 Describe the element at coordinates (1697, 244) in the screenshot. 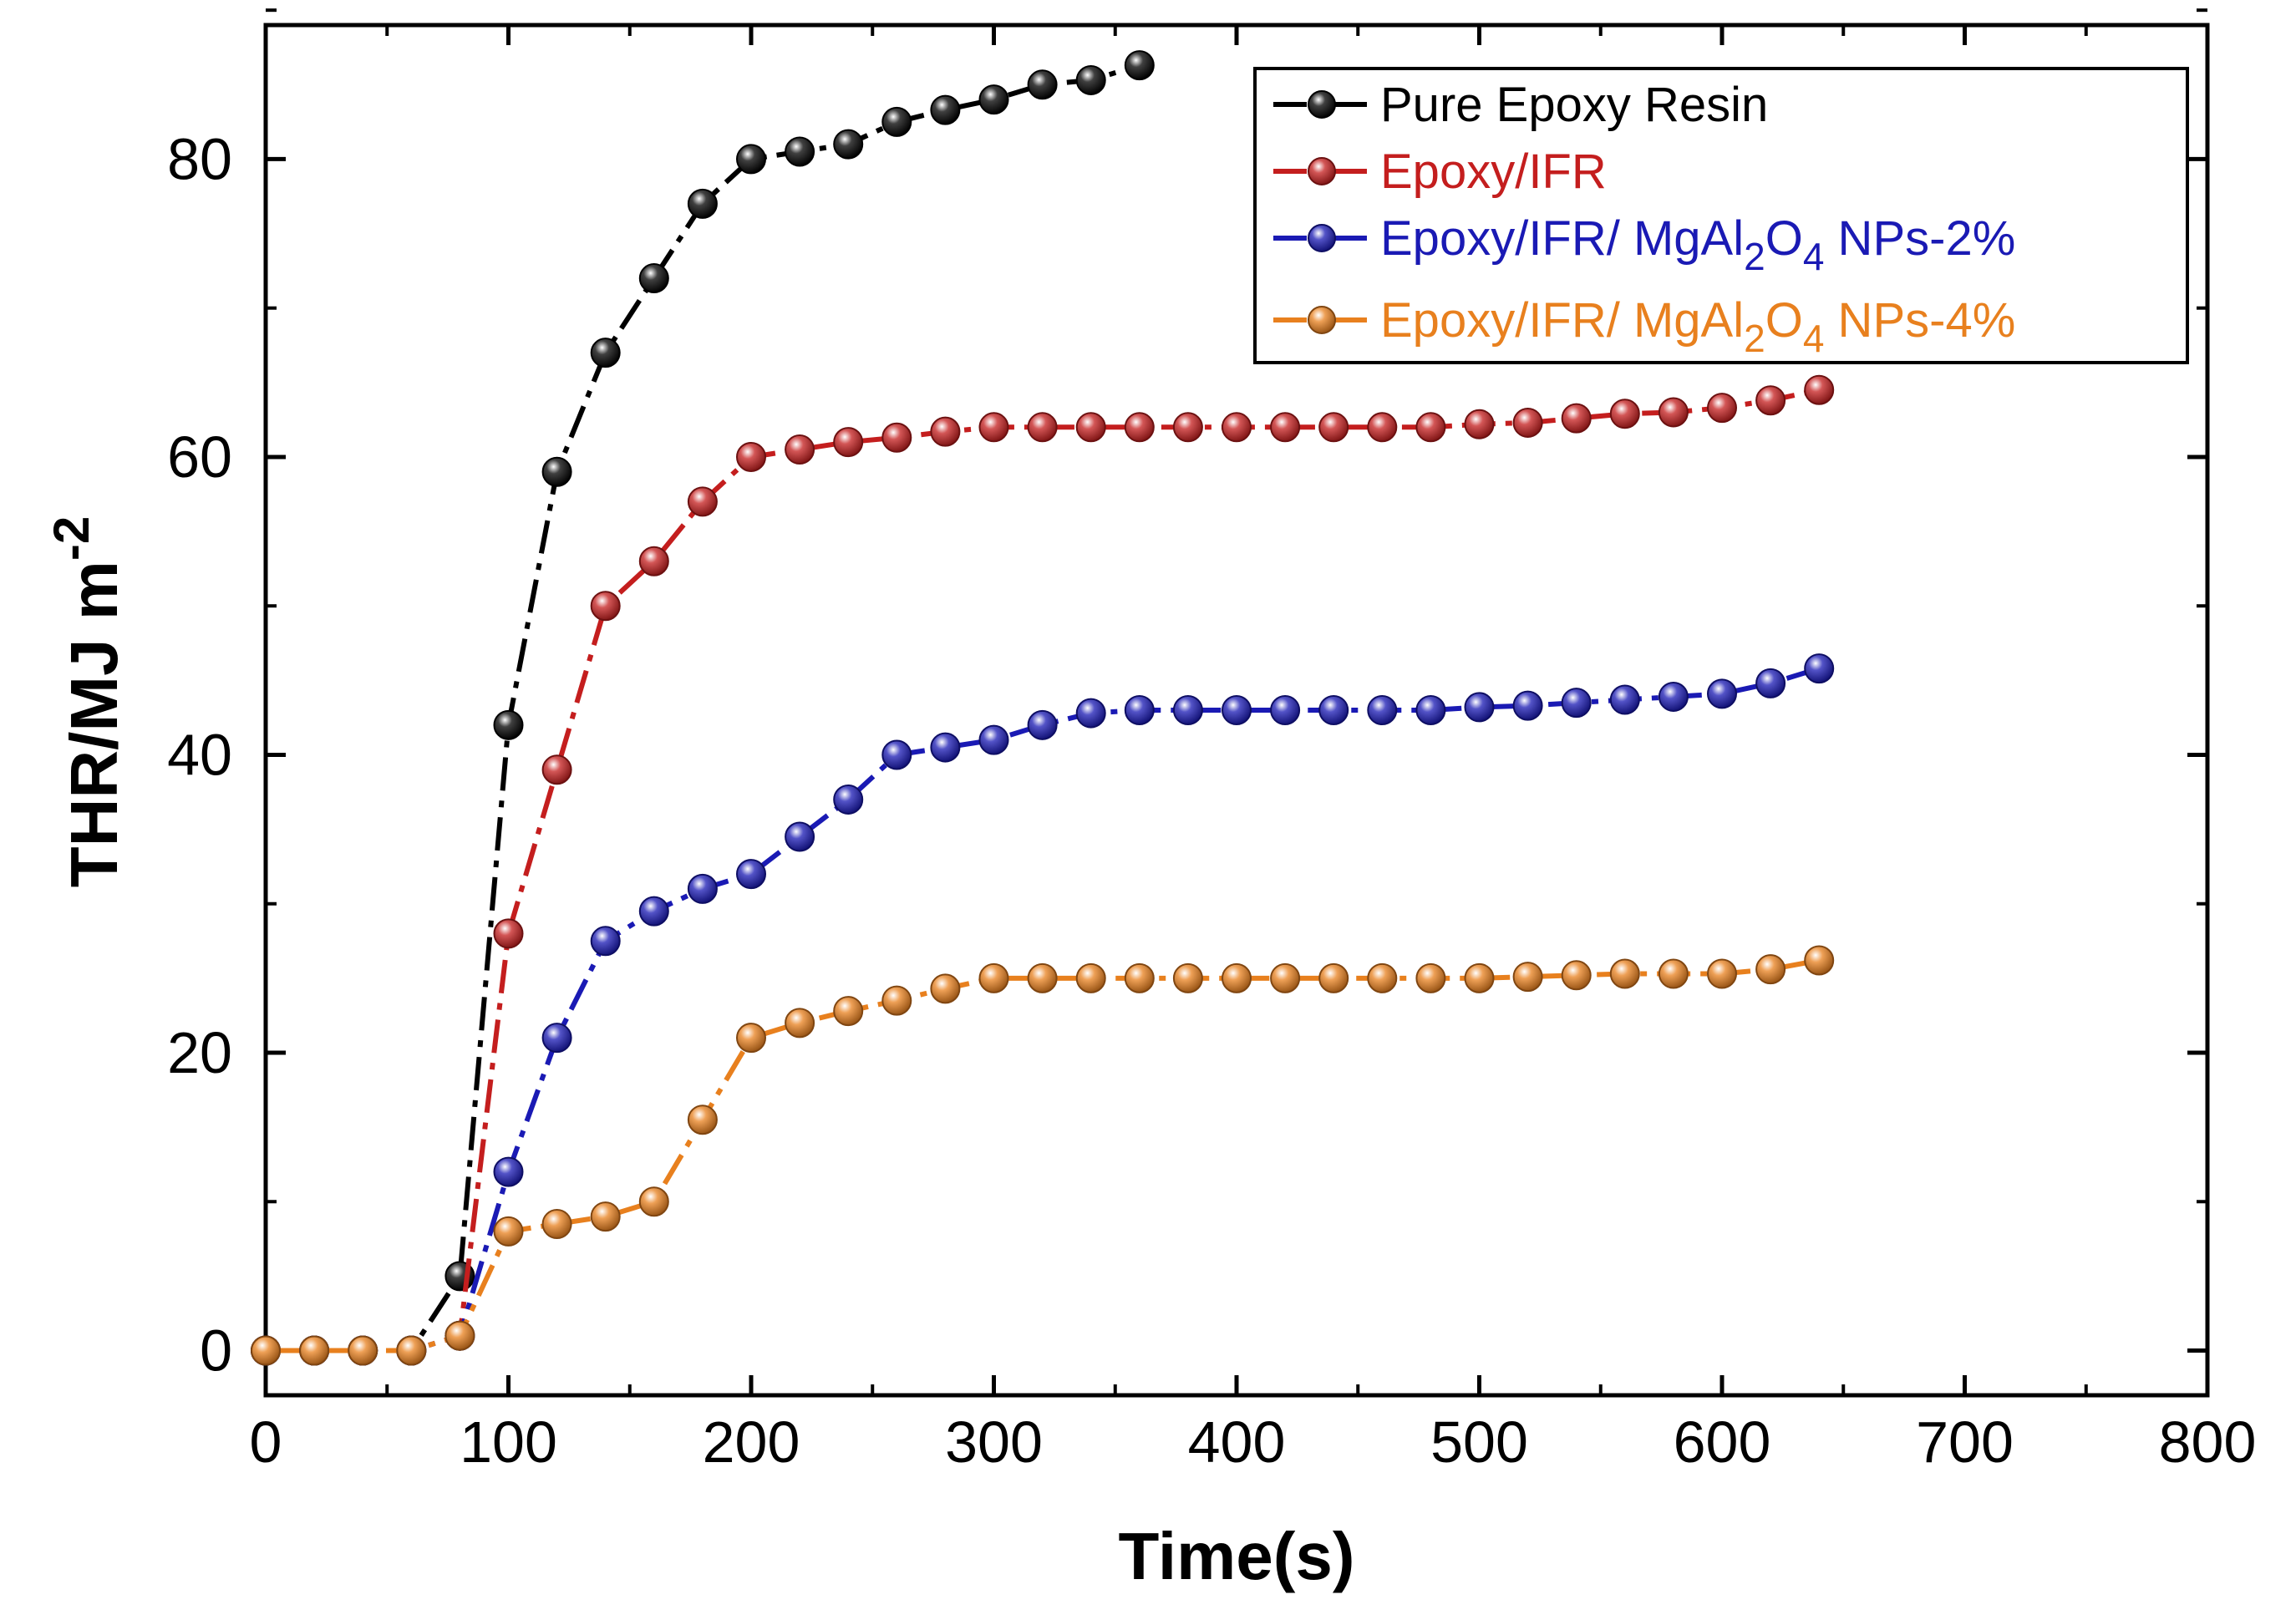

I see `legend-label: Epoxy/IFR/ MgAl2O4 NPs-2%` at that location.